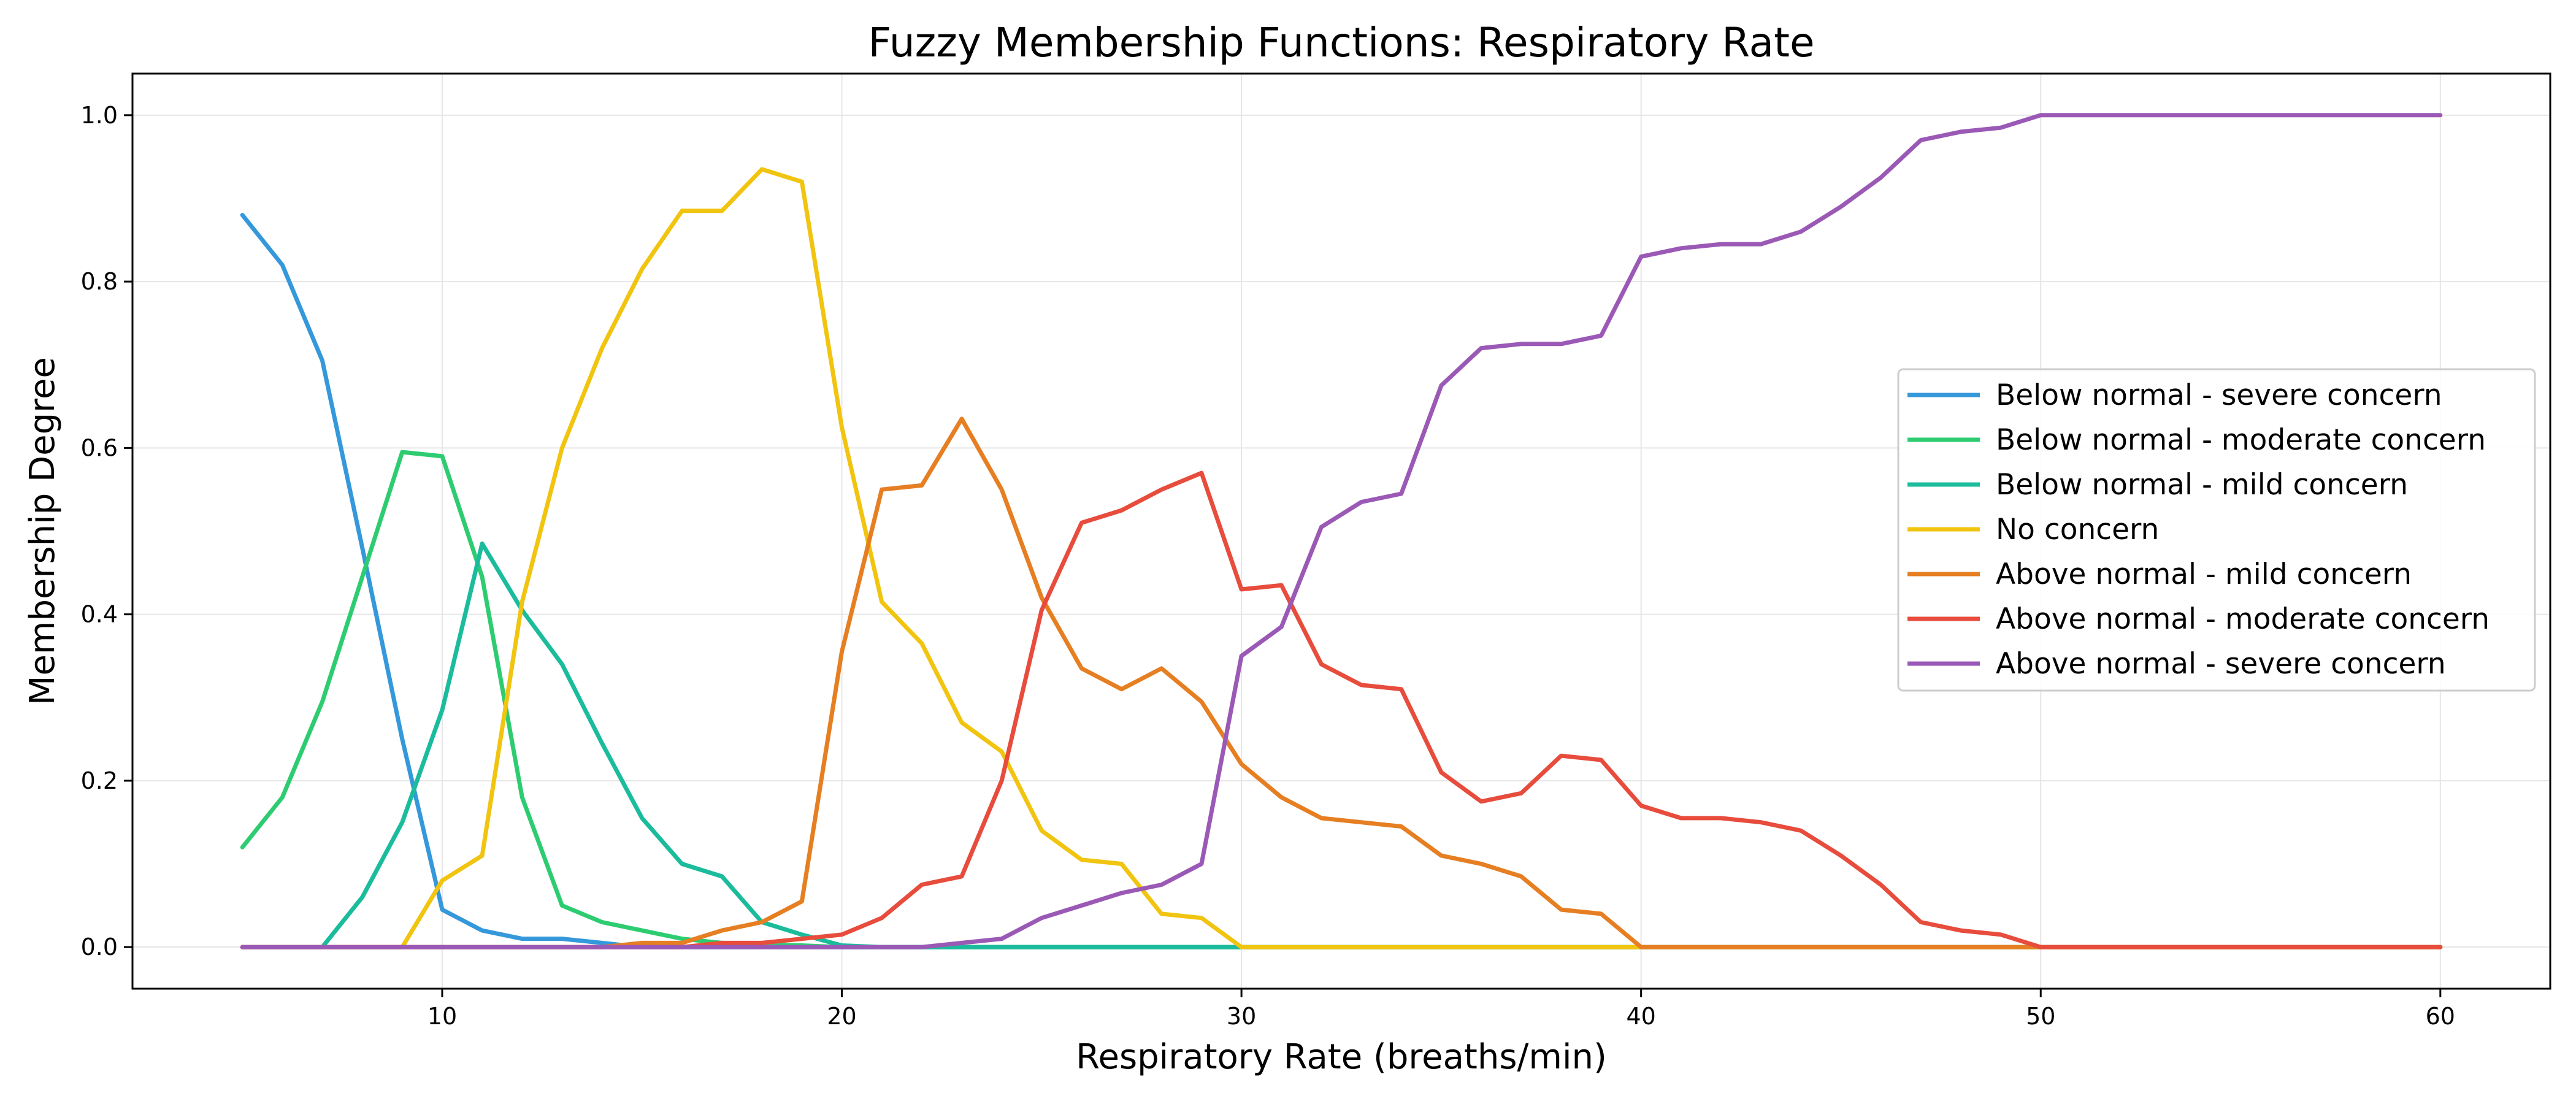 This screenshot has height=1104, width=2576. What do you see at coordinates (2440, 1016) in the screenshot?
I see `x-tick-label: 60` at bounding box center [2440, 1016].